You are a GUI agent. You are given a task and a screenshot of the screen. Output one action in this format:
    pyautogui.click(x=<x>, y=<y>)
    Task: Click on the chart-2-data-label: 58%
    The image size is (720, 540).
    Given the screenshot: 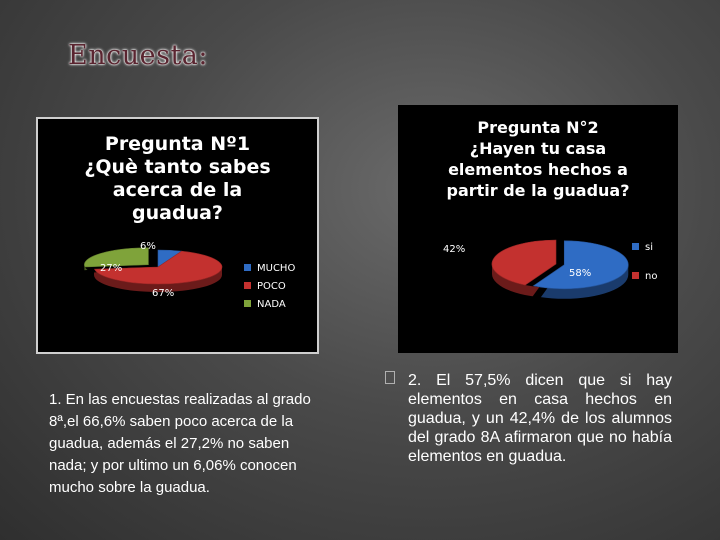 What is the action you would take?
    pyautogui.click(x=580, y=273)
    